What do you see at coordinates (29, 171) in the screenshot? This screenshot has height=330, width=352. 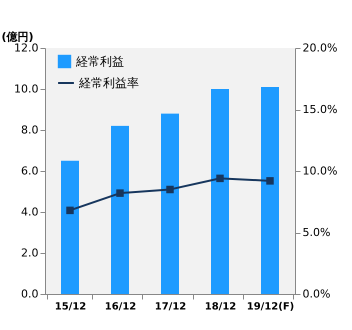 I see `y-tick-label: 6.0` at bounding box center [29, 171].